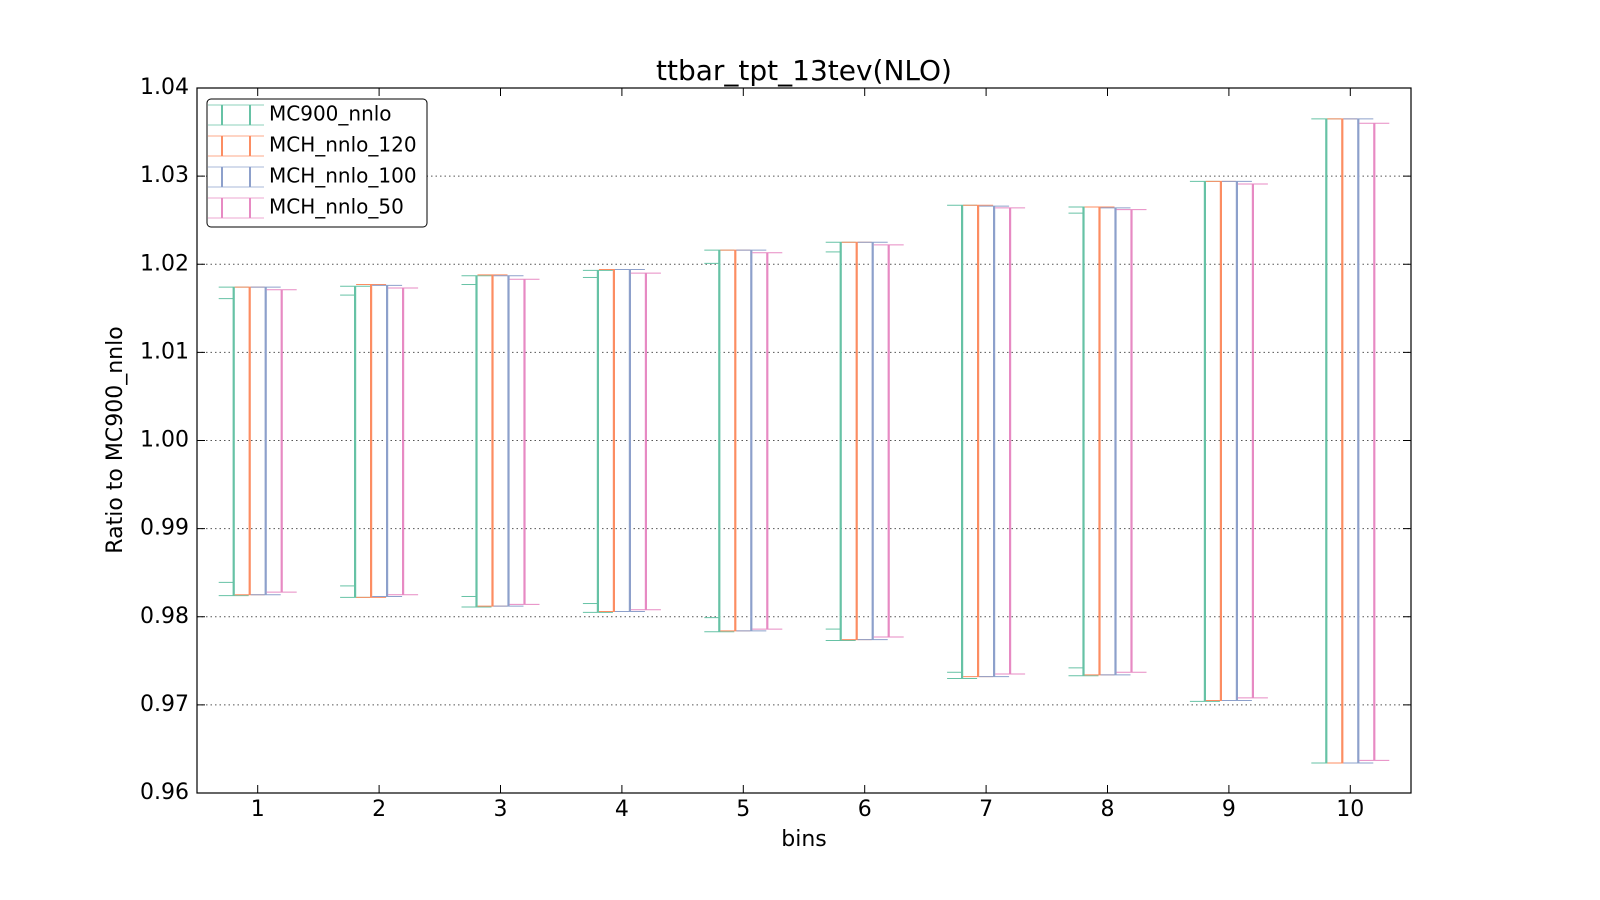 This screenshot has height=900, width=1600. Describe the element at coordinates (115, 439) in the screenshot. I see `y-axis-label: Ratio to MC900_nnlo` at that location.